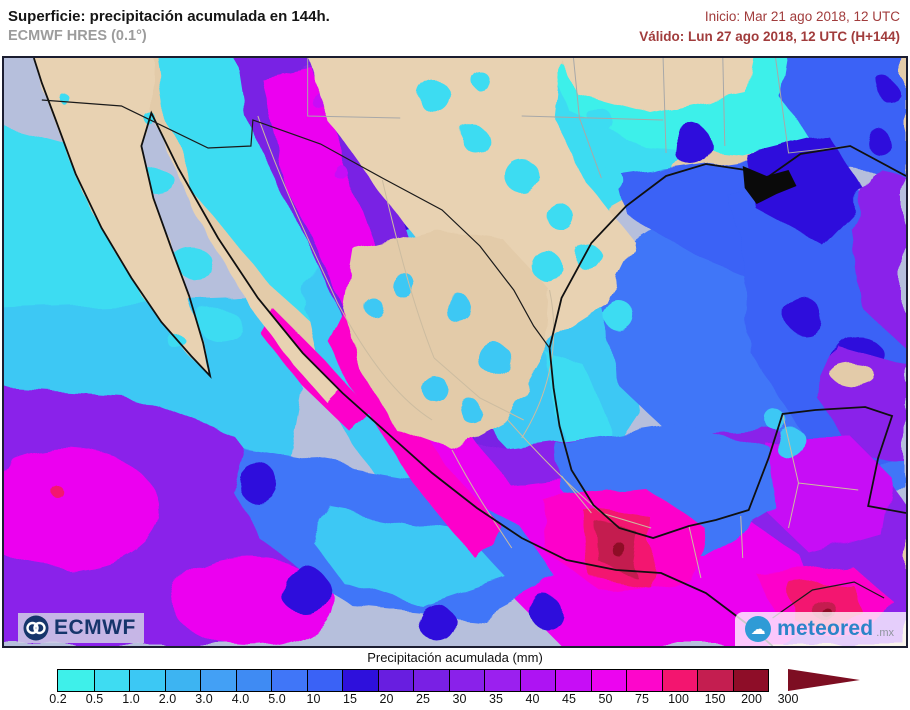 The width and height of the screenshot is (910, 710). What do you see at coordinates (58, 699) in the screenshot?
I see `legend-tick-label: 0.2` at bounding box center [58, 699].